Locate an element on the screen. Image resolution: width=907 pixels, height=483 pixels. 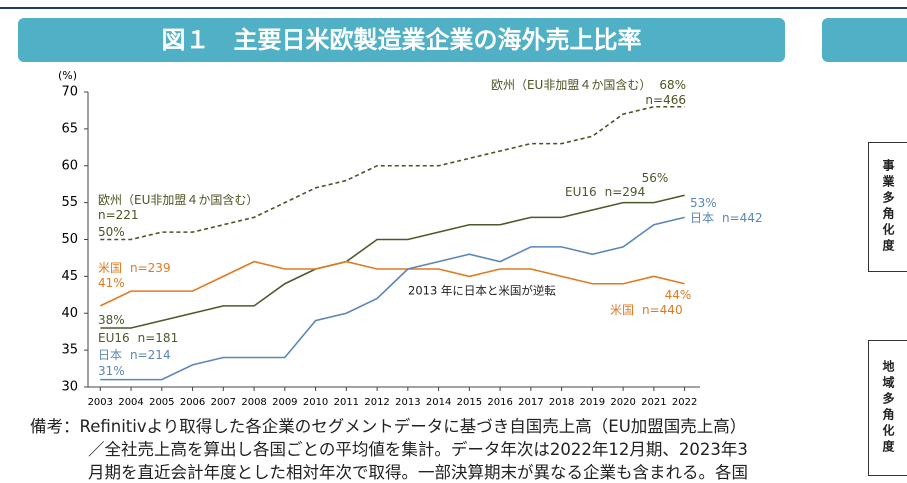
x-tick-label: 2022 is located at coordinates (684, 402).